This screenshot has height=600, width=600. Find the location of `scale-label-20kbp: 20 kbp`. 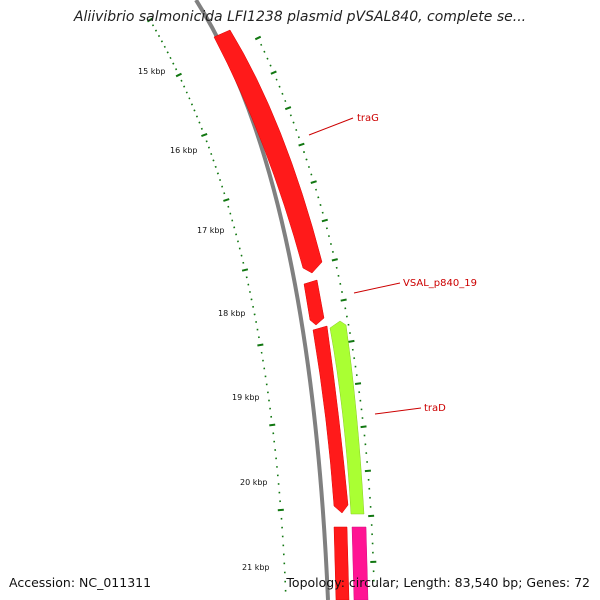

scale-label-20kbp: 20 kbp is located at coordinates (254, 482).